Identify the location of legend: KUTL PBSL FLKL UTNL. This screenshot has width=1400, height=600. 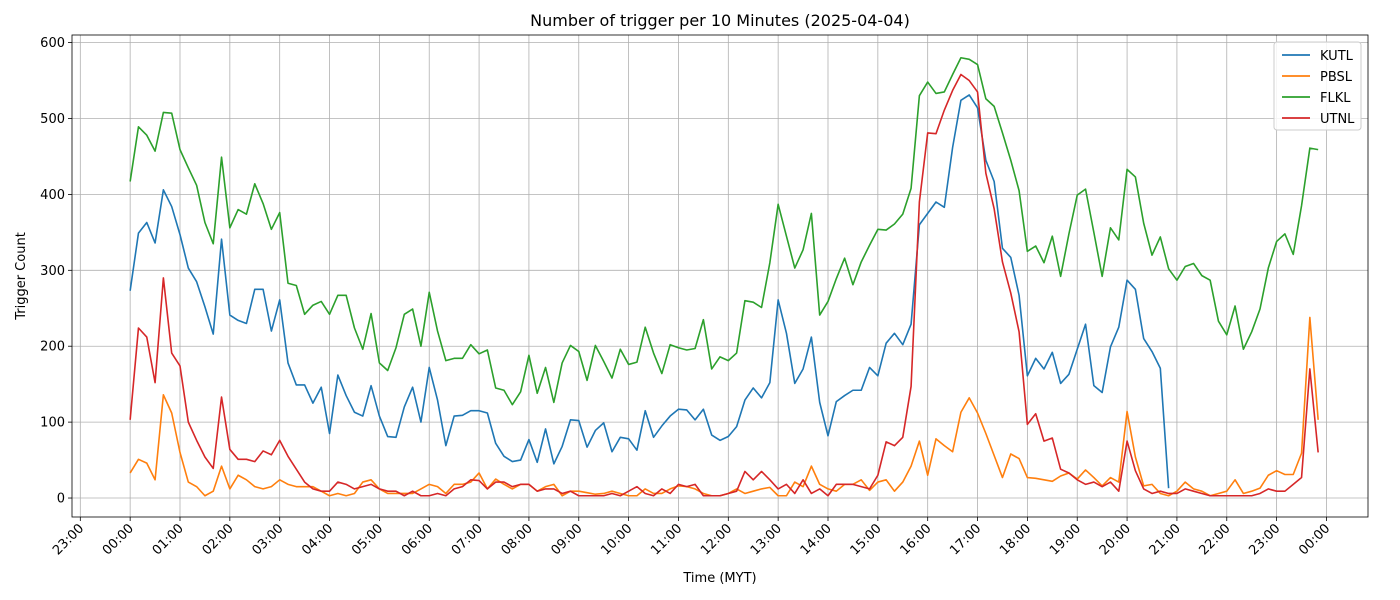
(1317, 86).